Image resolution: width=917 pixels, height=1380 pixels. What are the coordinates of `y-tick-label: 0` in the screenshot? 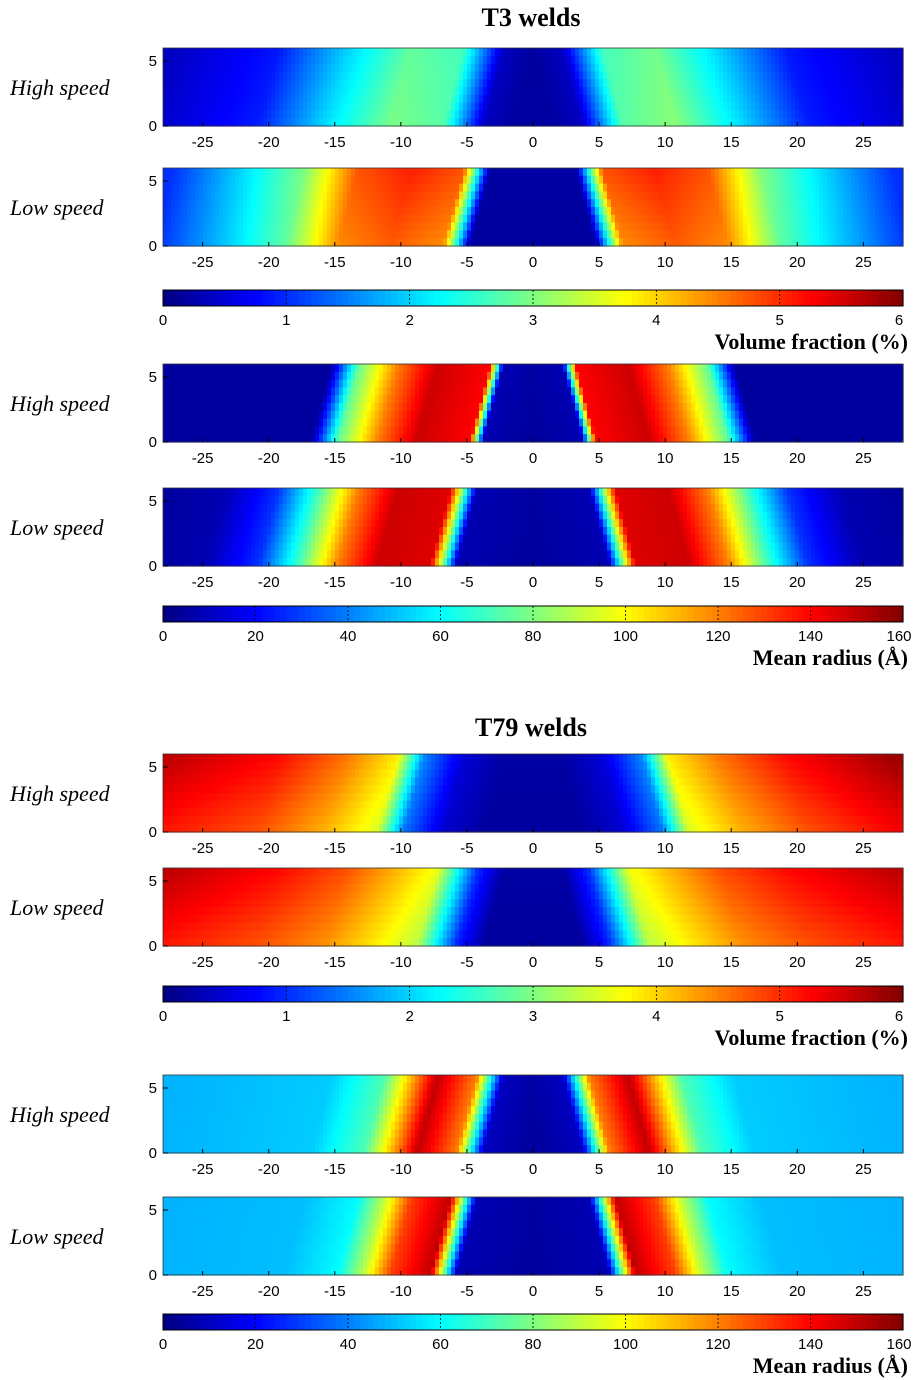 It's located at (153, 126).